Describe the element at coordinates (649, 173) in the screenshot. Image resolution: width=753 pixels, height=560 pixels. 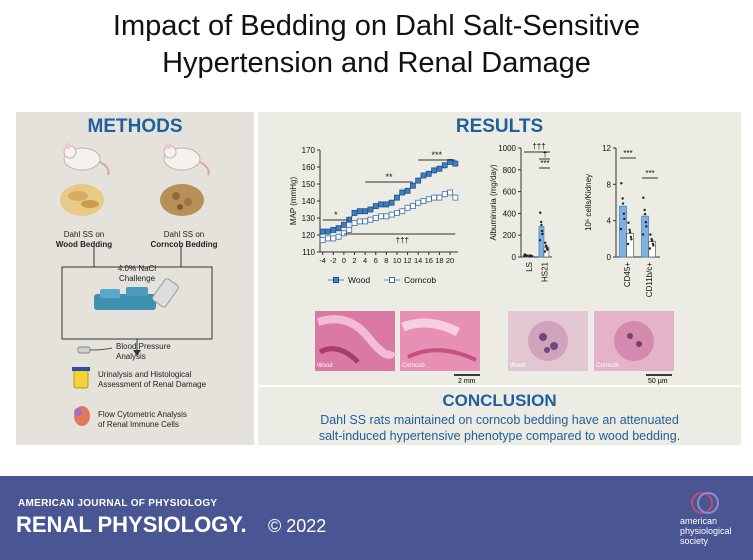
I see `imm-sig-2: ***` at that location.